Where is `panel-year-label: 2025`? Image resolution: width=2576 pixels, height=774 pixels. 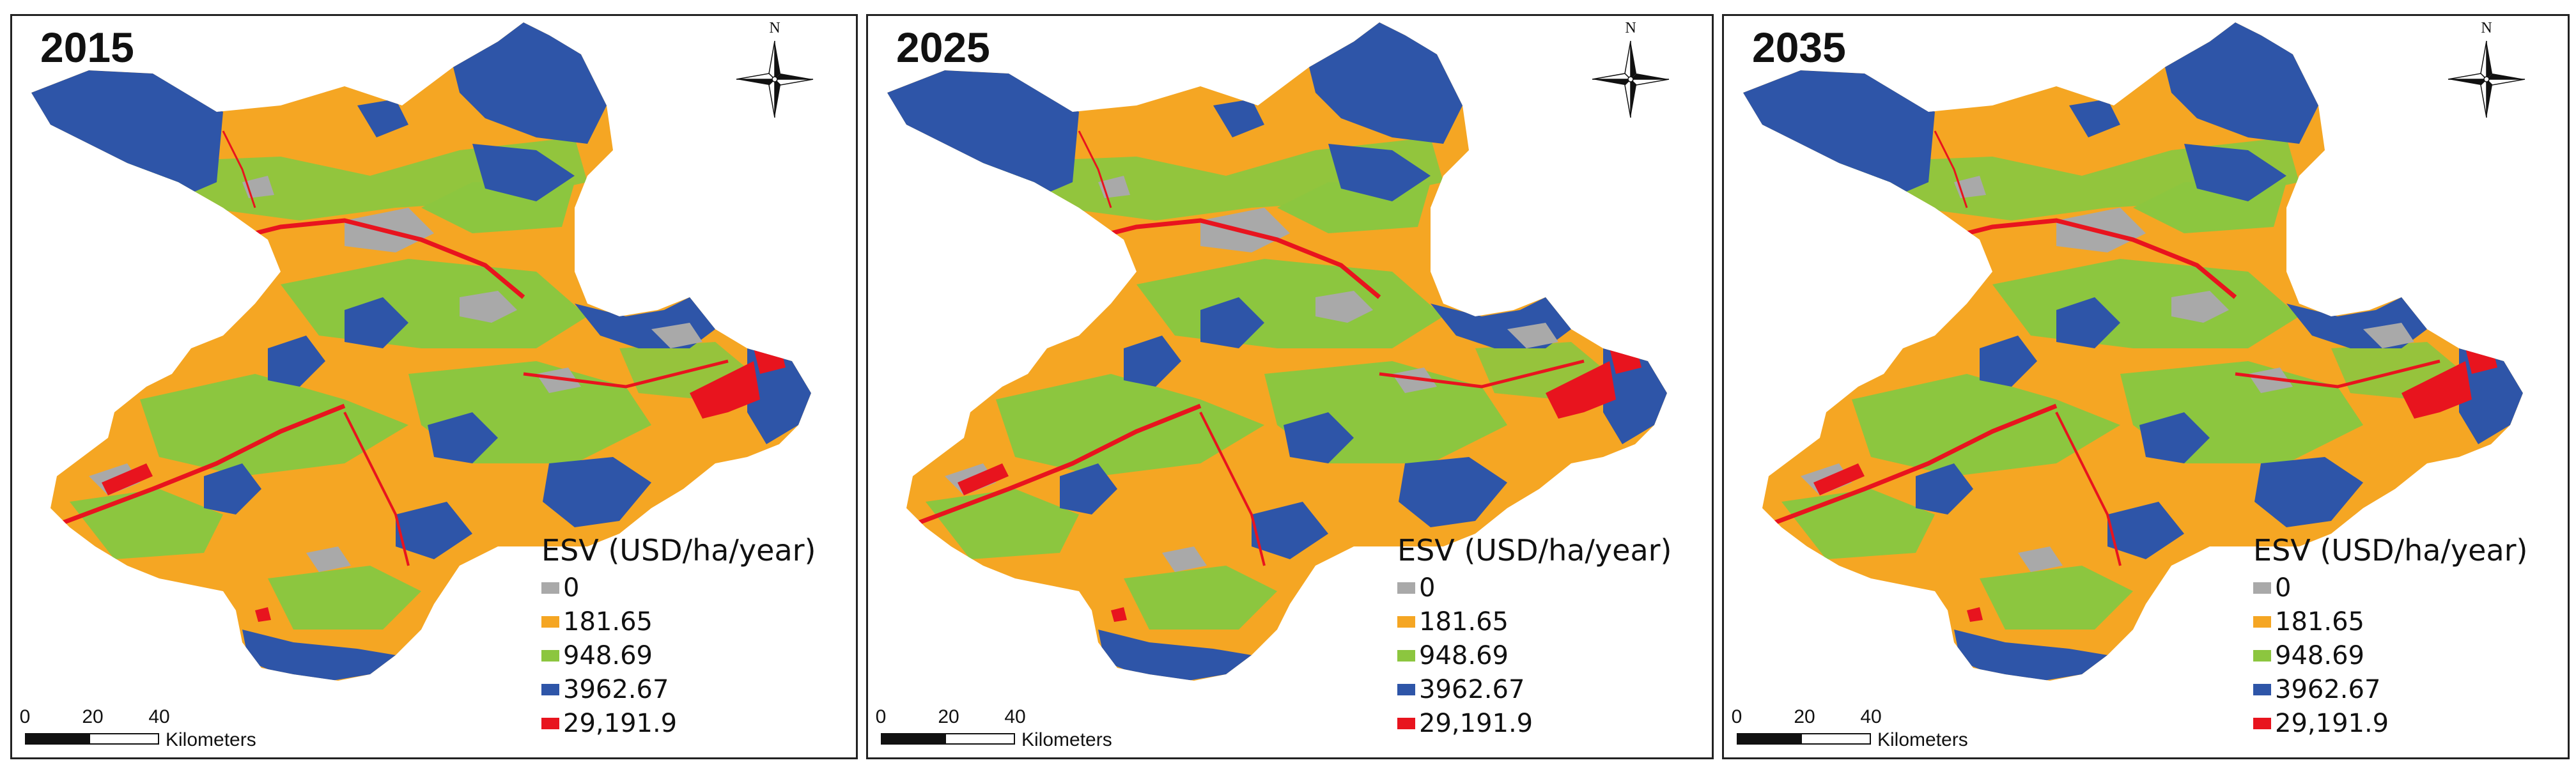
panel-year-label: 2025 is located at coordinates (943, 47).